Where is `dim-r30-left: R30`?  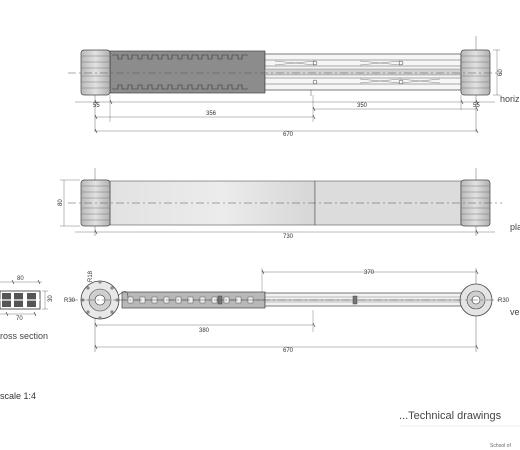
dim-r30-left: R30 is located at coordinates (70, 301).